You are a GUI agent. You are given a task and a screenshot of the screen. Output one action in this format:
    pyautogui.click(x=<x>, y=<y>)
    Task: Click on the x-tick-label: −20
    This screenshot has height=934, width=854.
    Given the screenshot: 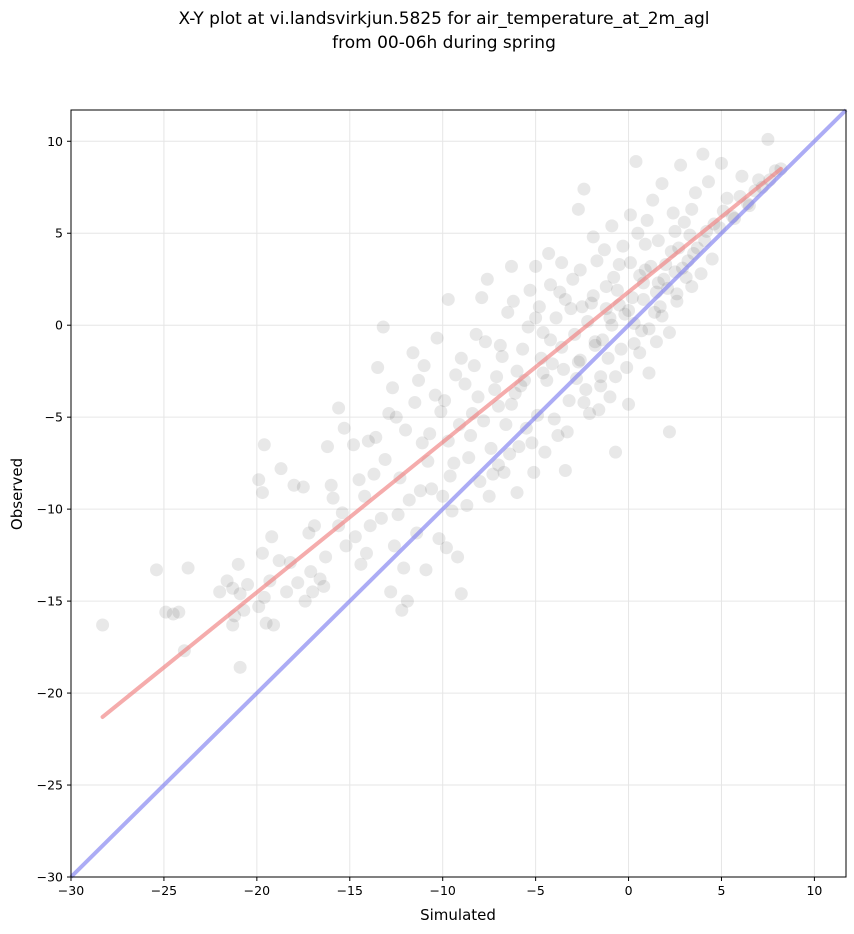 What is the action you would take?
    pyautogui.click(x=257, y=890)
    